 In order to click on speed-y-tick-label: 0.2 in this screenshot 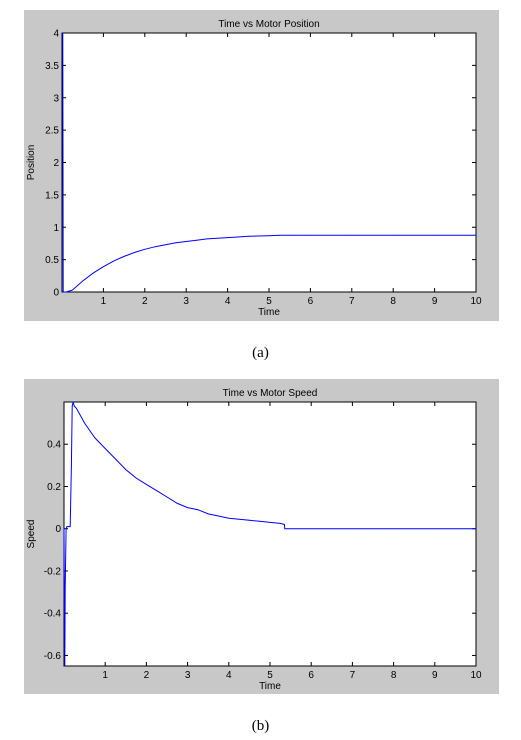, I will do `click(54, 487)`.